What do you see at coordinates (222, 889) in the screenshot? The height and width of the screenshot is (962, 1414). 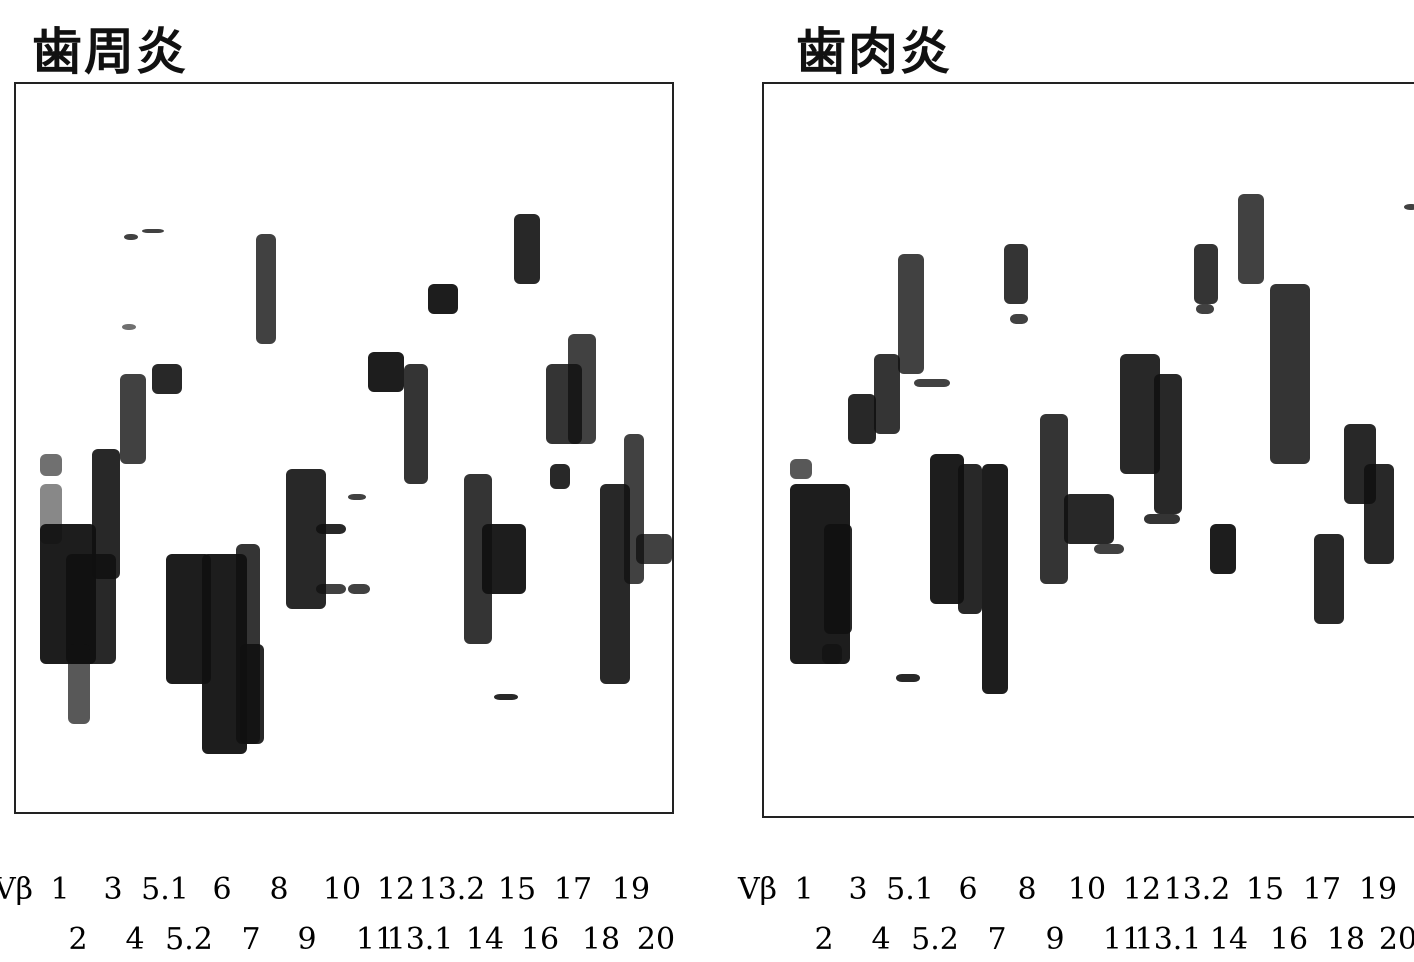 I see `lane-label: 6` at bounding box center [222, 889].